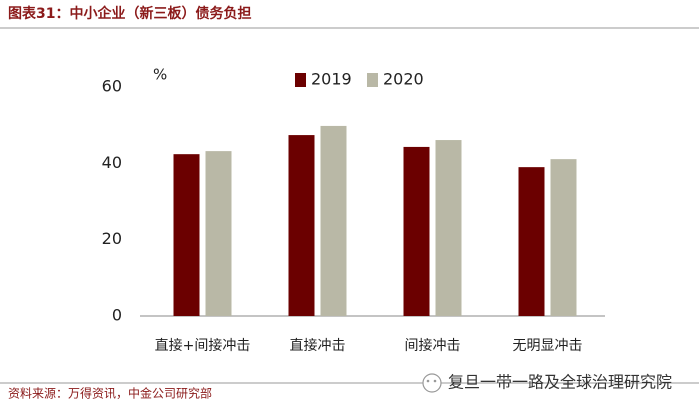 This screenshot has height=414, width=699. Describe the element at coordinates (112, 86) in the screenshot. I see `y-tick-label: 60` at that location.